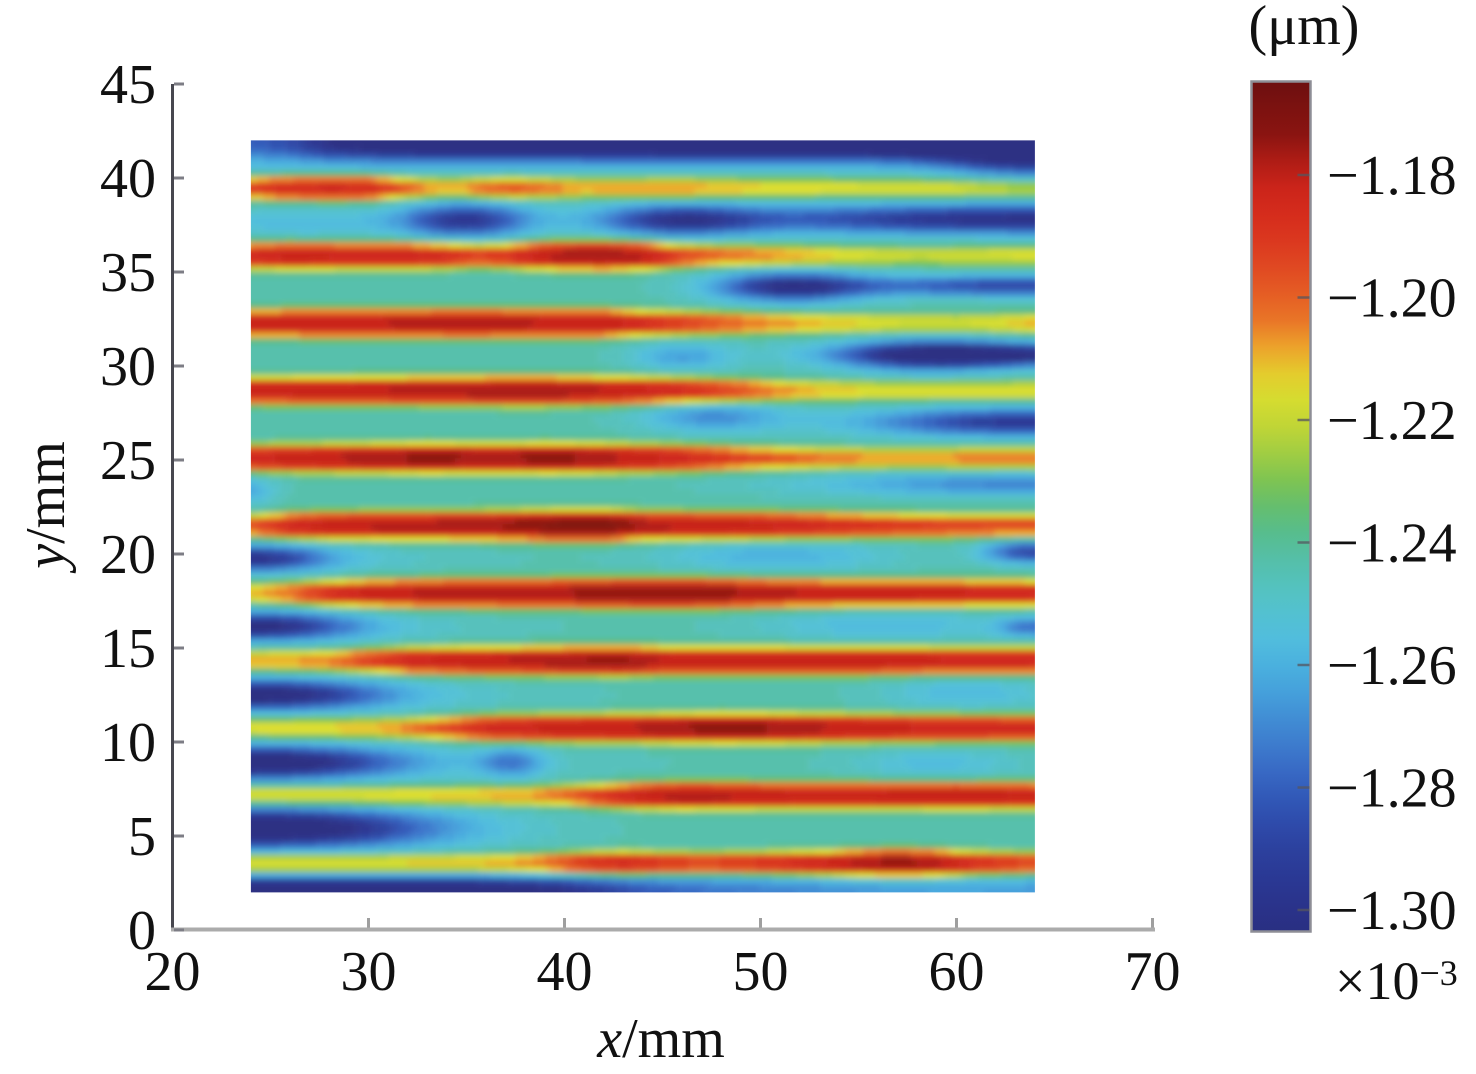 The width and height of the screenshot is (1476, 1074). I want to click on svg-text: 60, so click(957, 972).